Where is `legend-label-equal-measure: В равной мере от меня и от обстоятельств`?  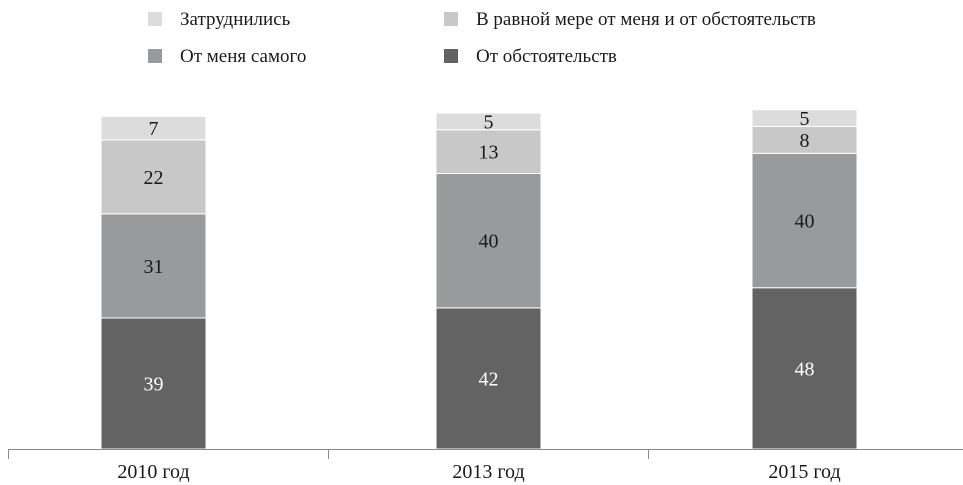 legend-label-equal-measure: В равной мере от меня и от обстоятельств is located at coordinates (646, 19).